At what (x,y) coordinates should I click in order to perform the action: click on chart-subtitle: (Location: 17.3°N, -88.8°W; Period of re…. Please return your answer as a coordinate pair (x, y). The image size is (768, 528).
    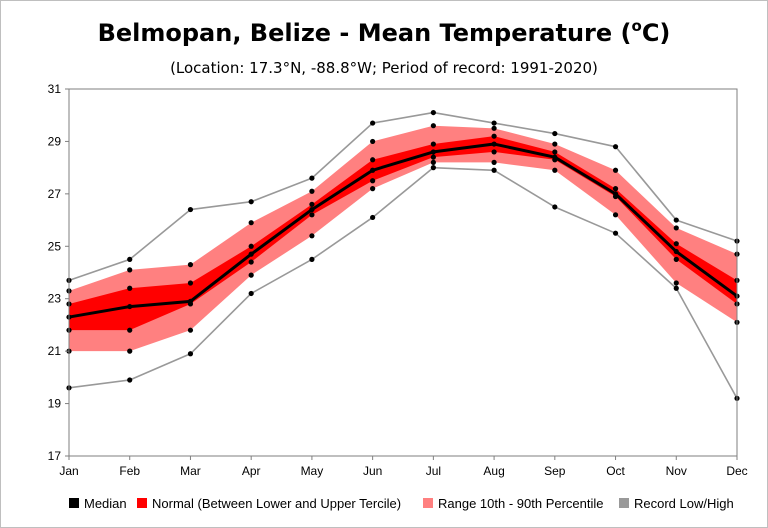
    Looking at the image, I should click on (384, 68).